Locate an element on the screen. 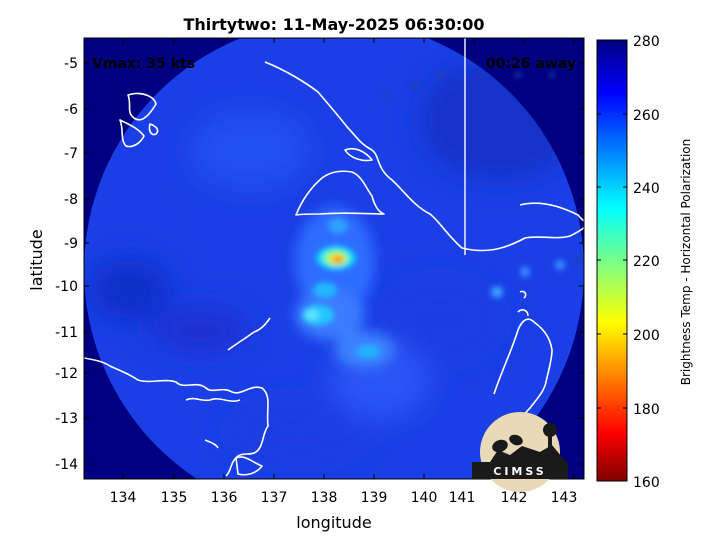 This screenshot has height=540, width=720. colorbar-tick-label: 200 is located at coordinates (646, 336).